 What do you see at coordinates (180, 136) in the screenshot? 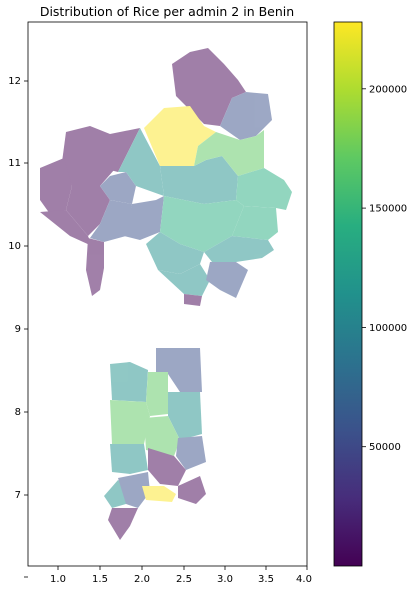
I see `region-n-yellow` at bounding box center [180, 136].